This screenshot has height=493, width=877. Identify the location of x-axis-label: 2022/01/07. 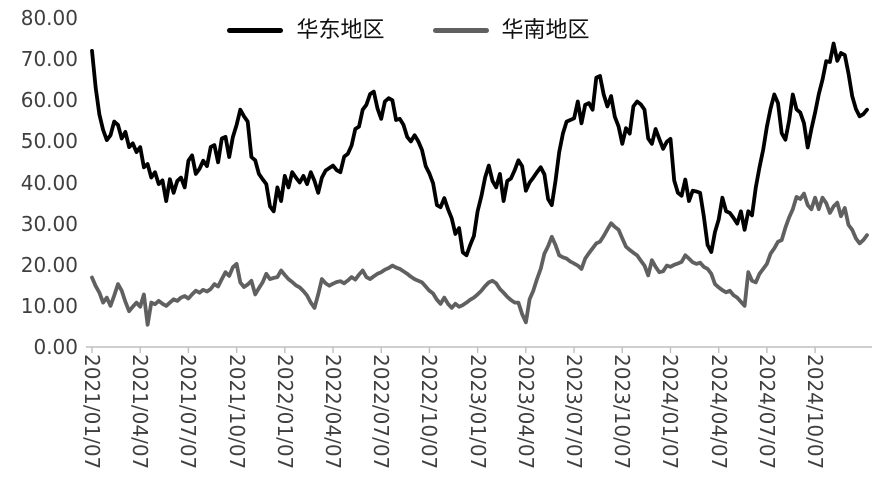
(284, 412).